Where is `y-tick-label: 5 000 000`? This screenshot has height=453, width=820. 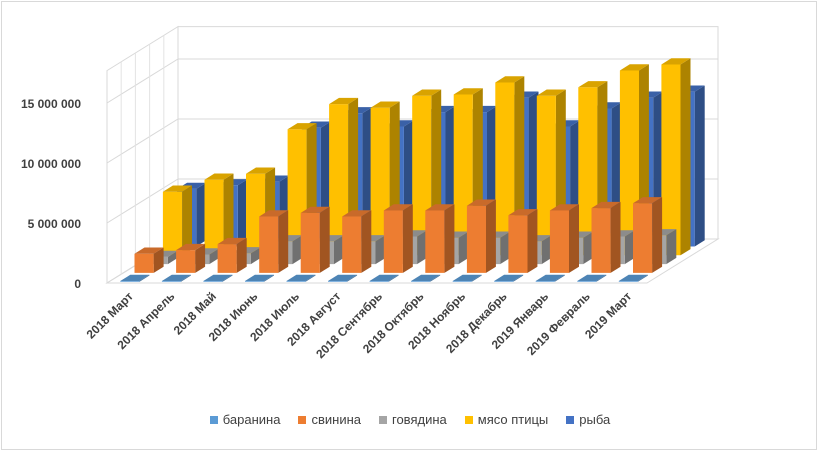 y-tick-label: 5 000 000 is located at coordinates (55, 224).